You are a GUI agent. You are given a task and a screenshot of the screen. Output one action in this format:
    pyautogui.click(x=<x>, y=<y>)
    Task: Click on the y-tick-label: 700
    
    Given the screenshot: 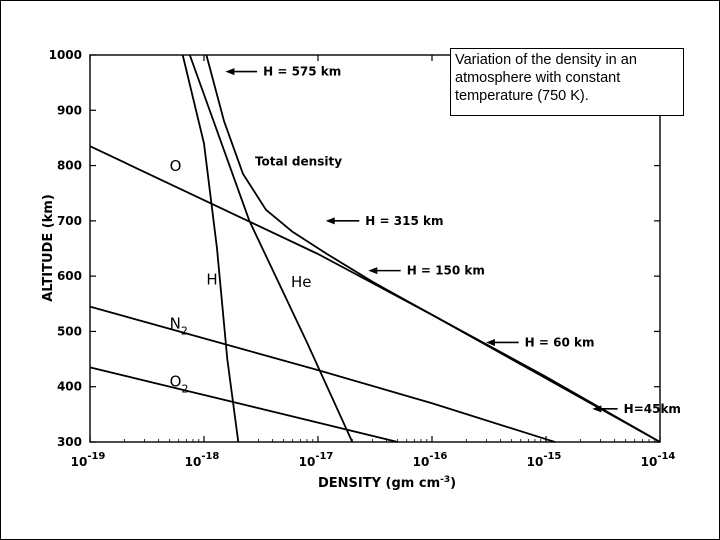 What is the action you would take?
    pyautogui.click(x=69, y=221)
    